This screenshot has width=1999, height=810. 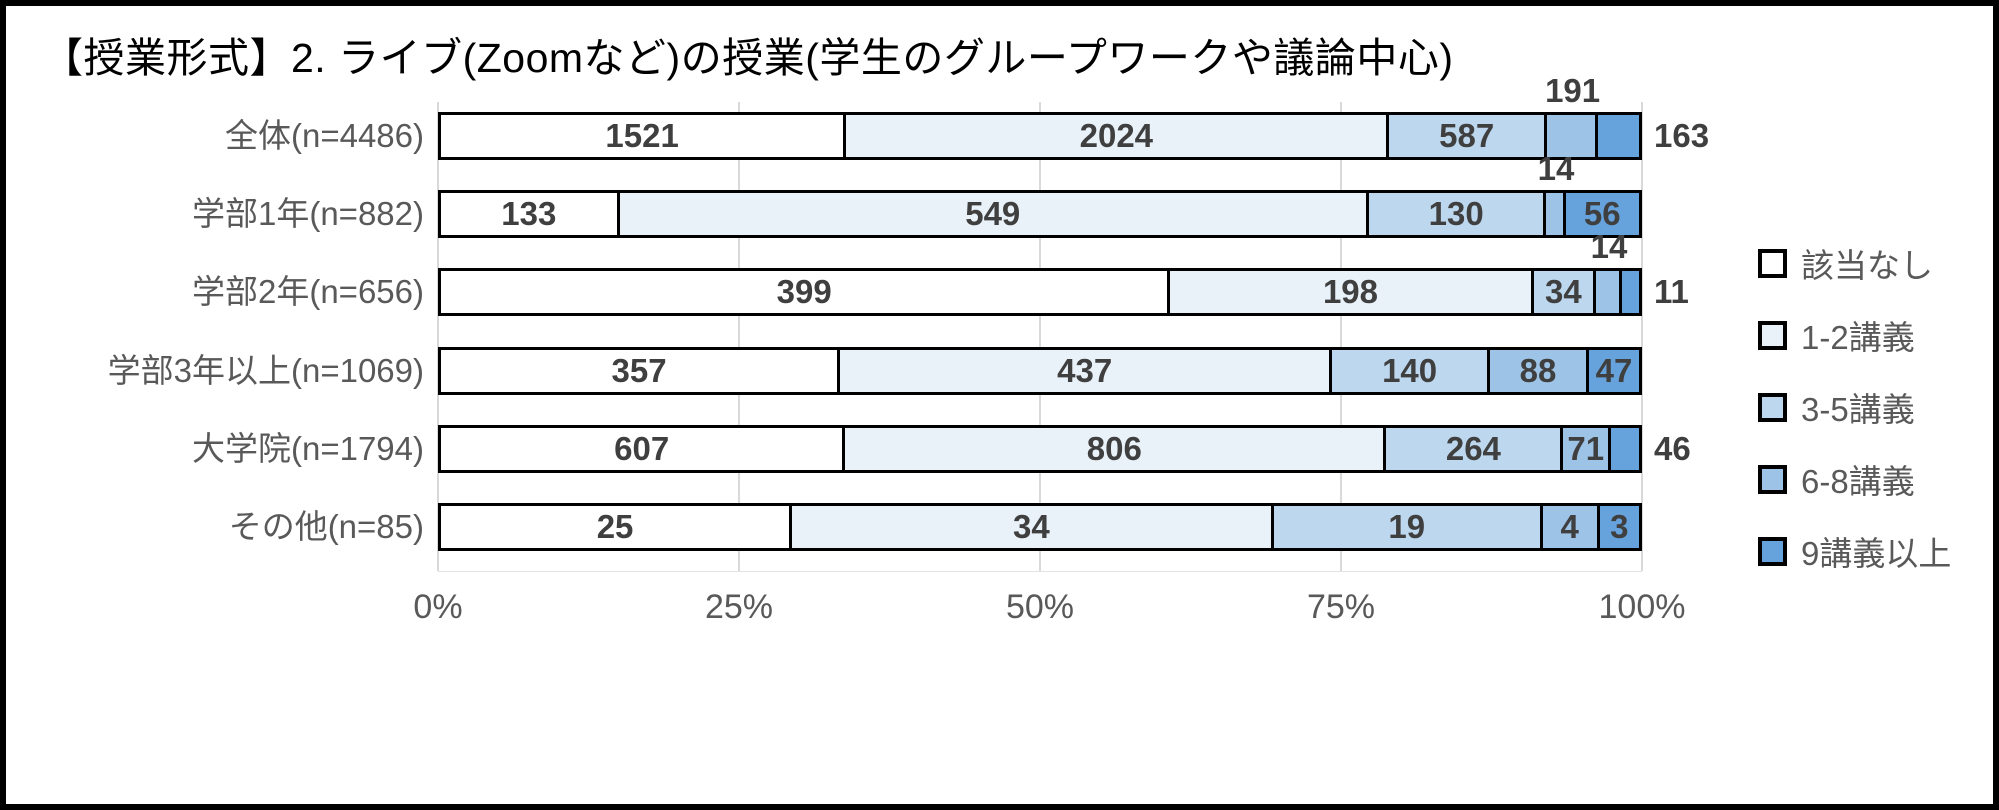 I want to click on bar-segment: 607, so click(x=642, y=448).